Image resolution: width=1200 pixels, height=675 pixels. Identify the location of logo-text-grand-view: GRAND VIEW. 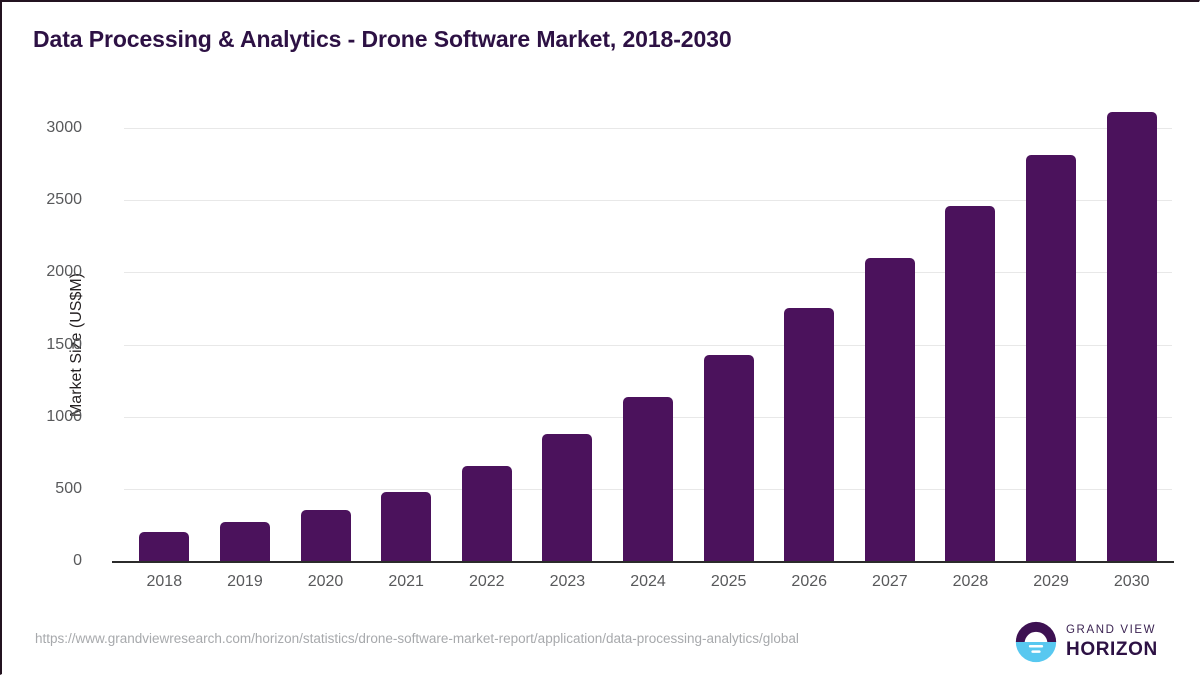
(1111, 630).